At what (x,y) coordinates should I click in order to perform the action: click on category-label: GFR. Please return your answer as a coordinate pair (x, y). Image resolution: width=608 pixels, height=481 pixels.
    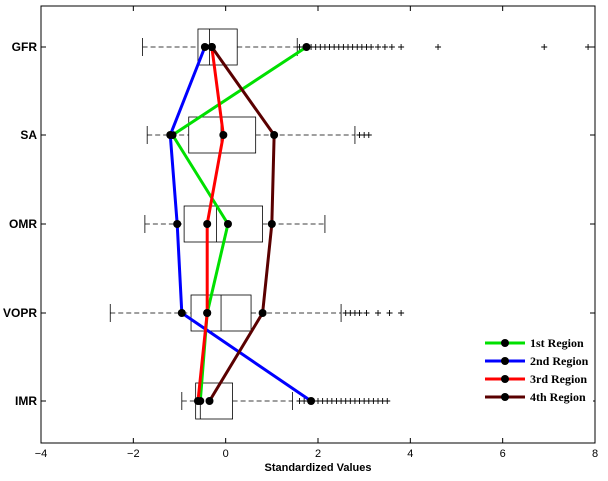
    Looking at the image, I should click on (25, 47).